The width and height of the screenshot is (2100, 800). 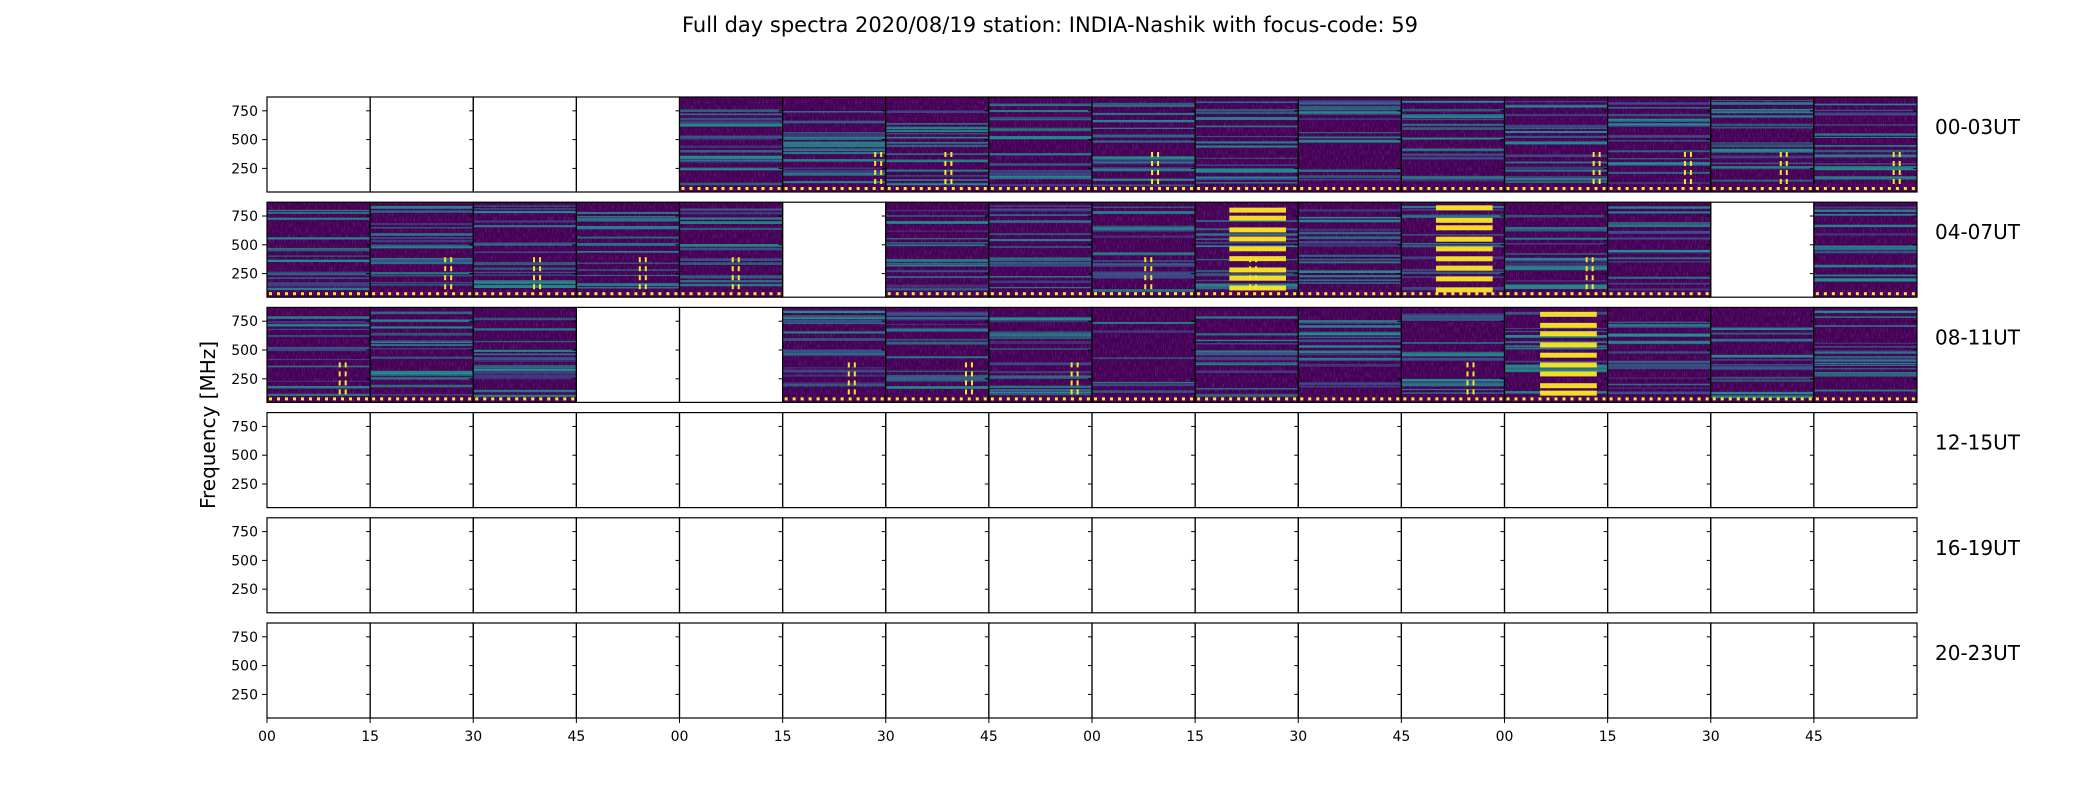 I want to click on spectra-row-04-07UT: 250 500 750 04-07UT, so click(x=1126, y=249).